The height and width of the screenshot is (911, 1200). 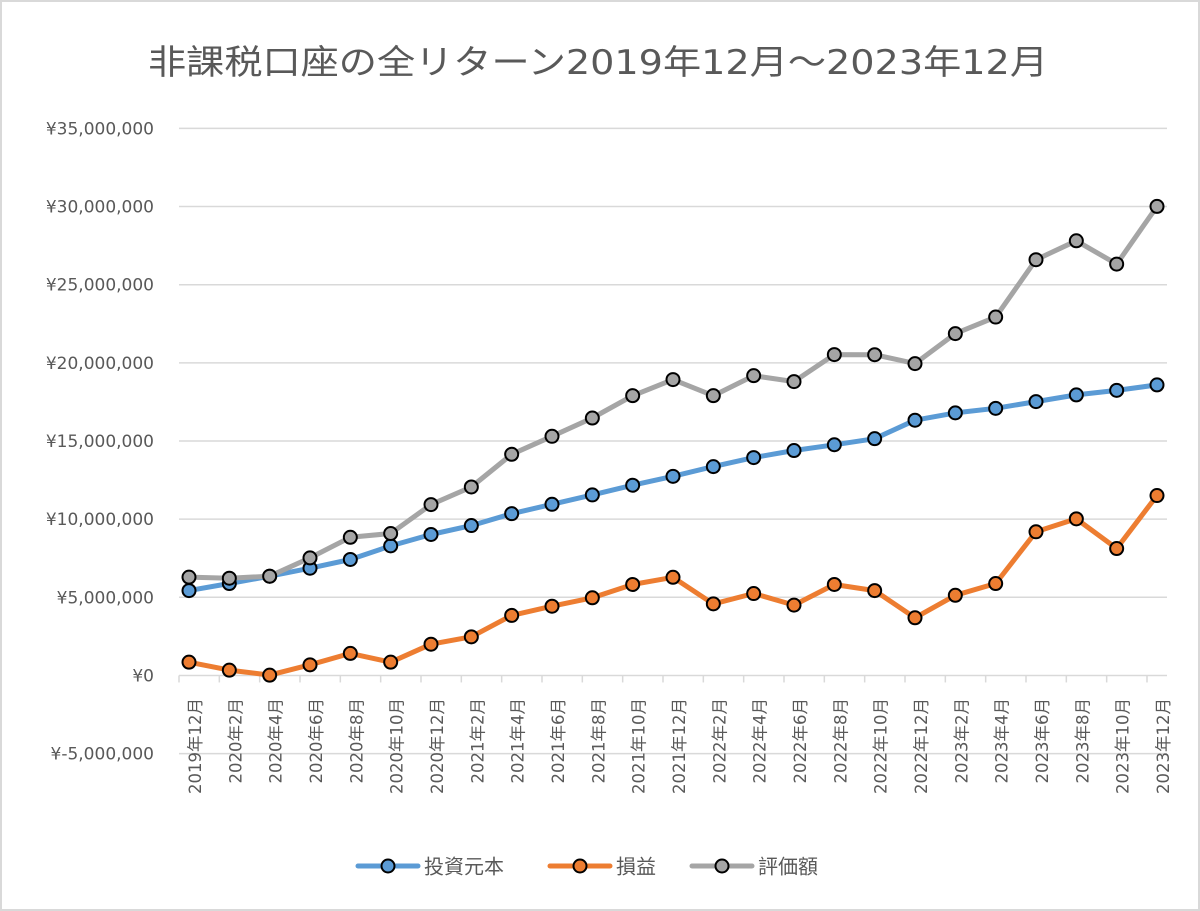 I want to click on x-tick-label: 2022年6月, so click(x=800, y=741).